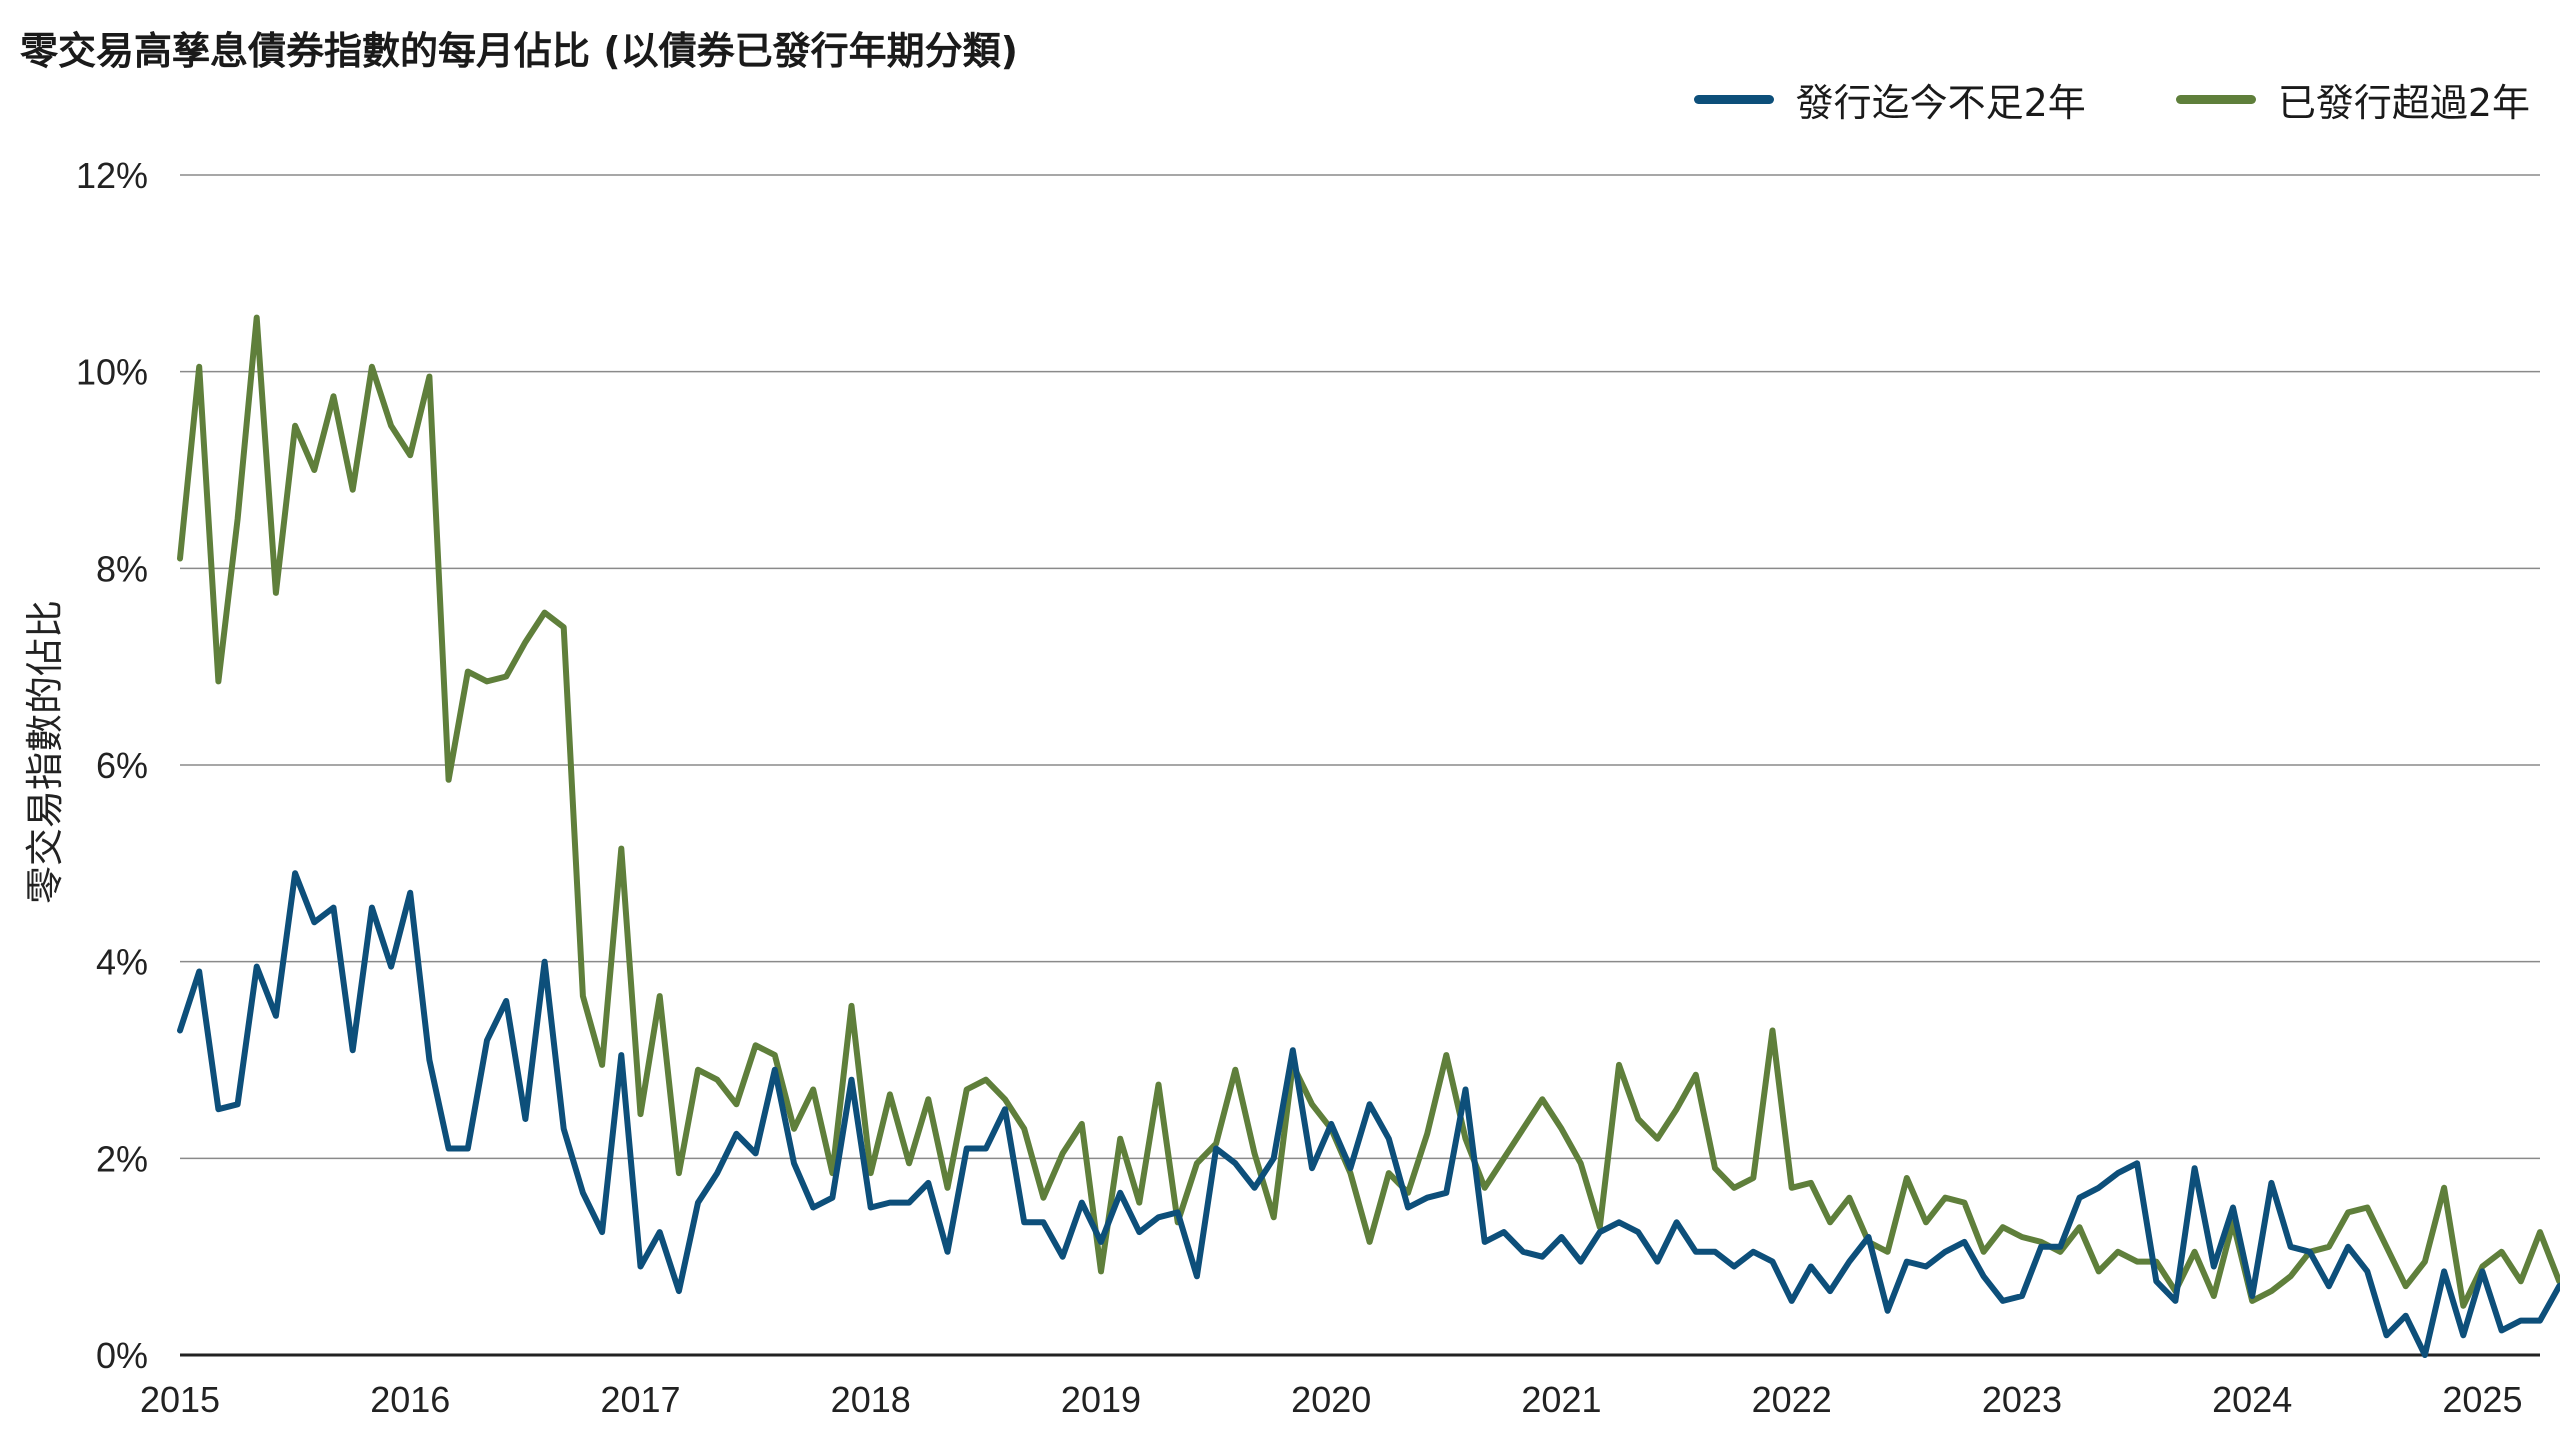 Image resolution: width=2560 pixels, height=1440 pixels. I want to click on x-tick-label: 2025, so click(2482, 1399).